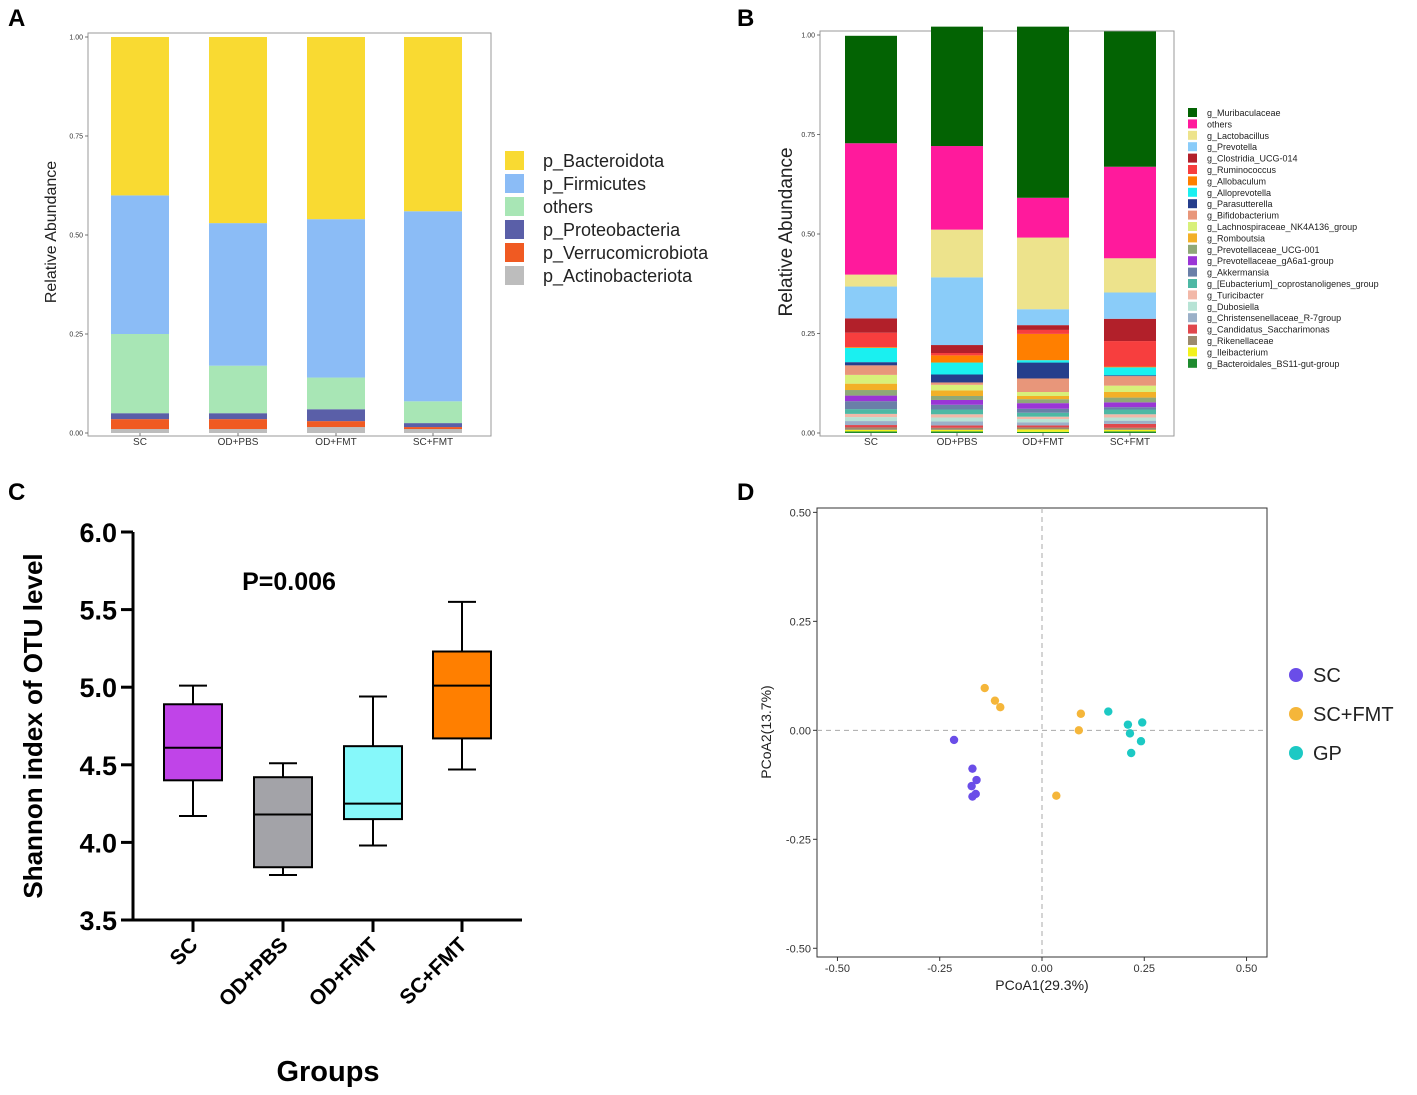 The image size is (1417, 1095). I want to click on y-tick-label: -0.25, so click(798, 840).